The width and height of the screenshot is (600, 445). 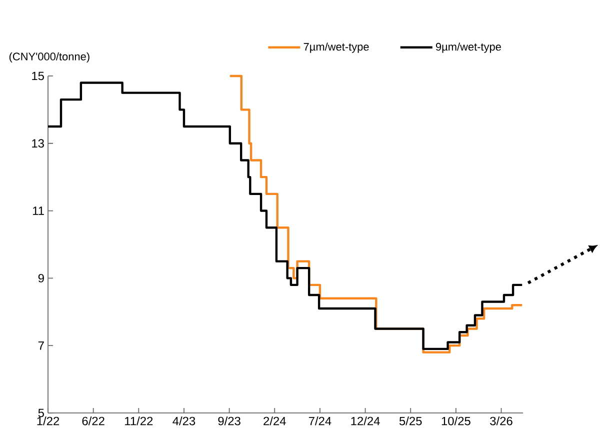 What do you see at coordinates (365, 421) in the screenshot?
I see `x-tick-label: 12/24` at bounding box center [365, 421].